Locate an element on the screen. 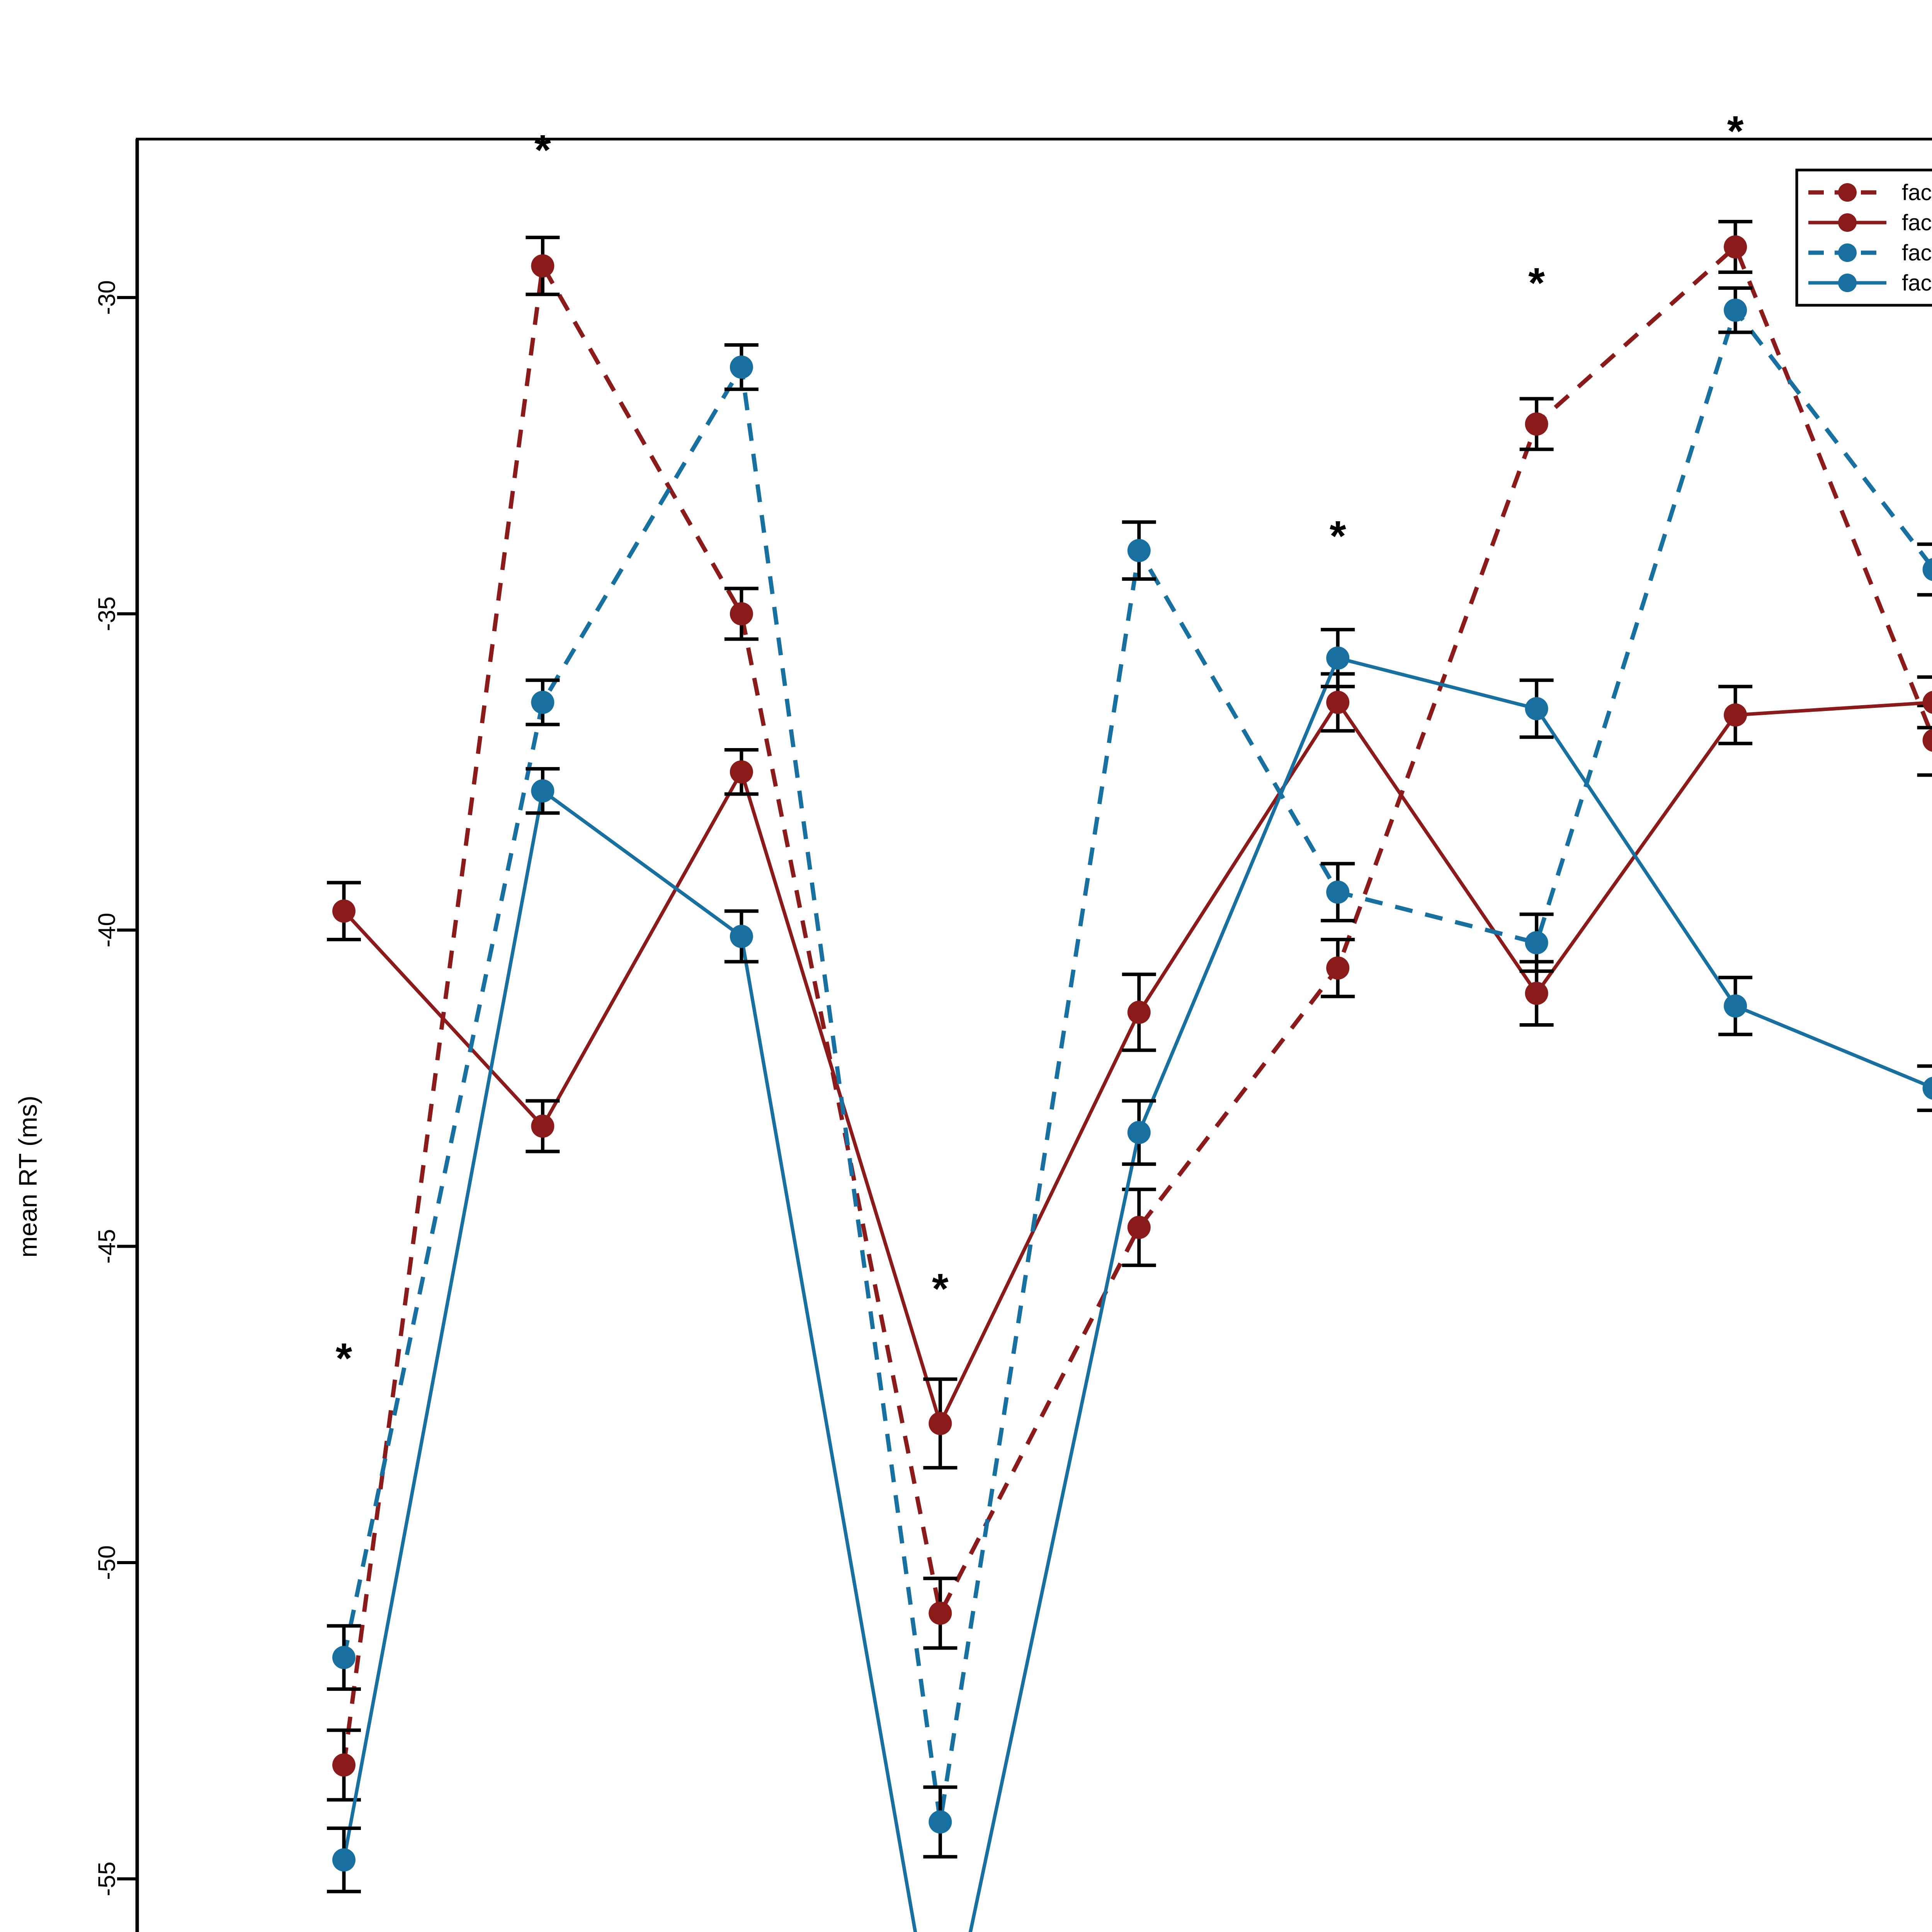 The height and width of the screenshot is (1932, 1932). y-tick: -35 is located at coordinates (116, 614).